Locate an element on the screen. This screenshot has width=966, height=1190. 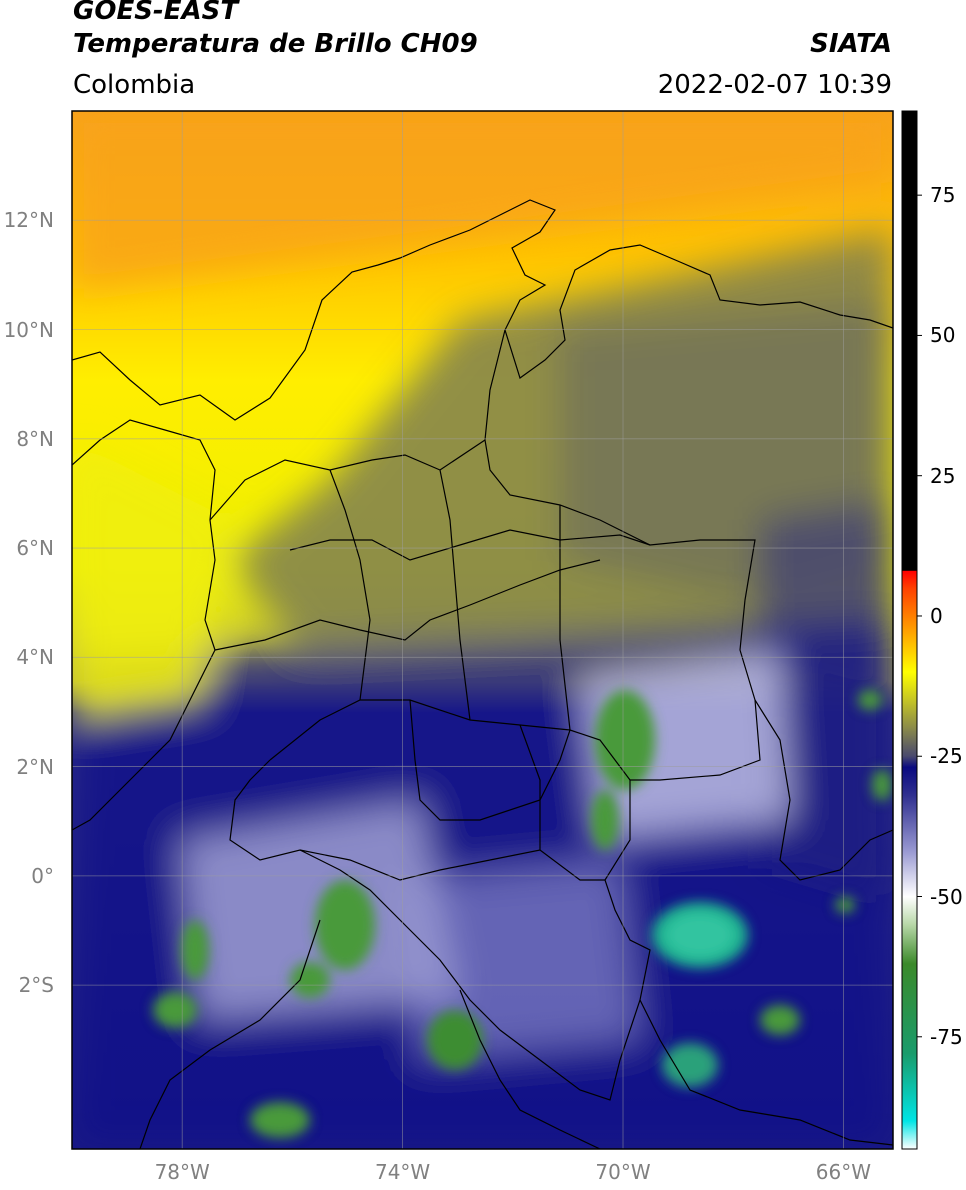
colorbar-tick-label: 75 is located at coordinates (943, 195).